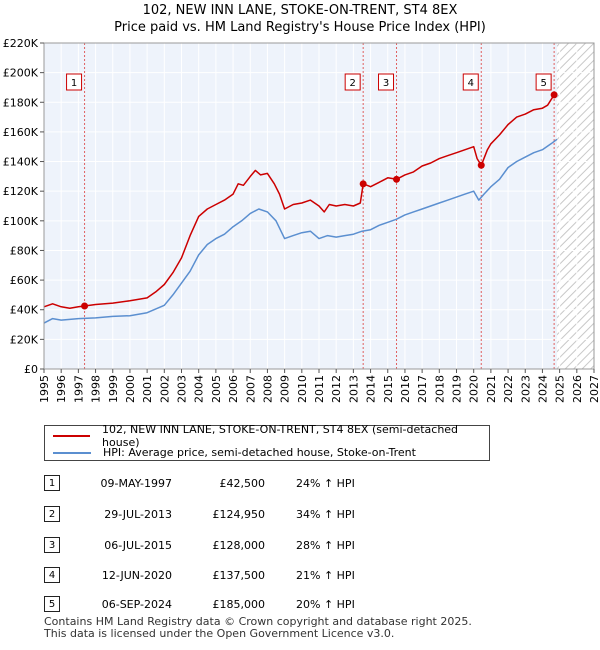 The image size is (600, 650). What do you see at coordinates (233, 389) in the screenshot?
I see `x-tick-label: 2006` at bounding box center [233, 389].